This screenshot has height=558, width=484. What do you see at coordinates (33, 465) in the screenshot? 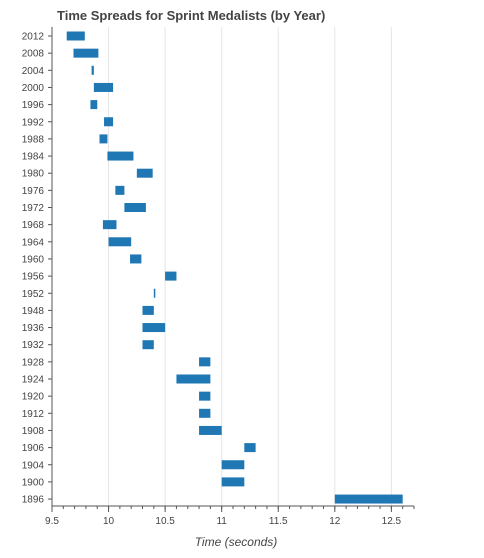
I see `y-tick-label: 1904` at bounding box center [33, 465].